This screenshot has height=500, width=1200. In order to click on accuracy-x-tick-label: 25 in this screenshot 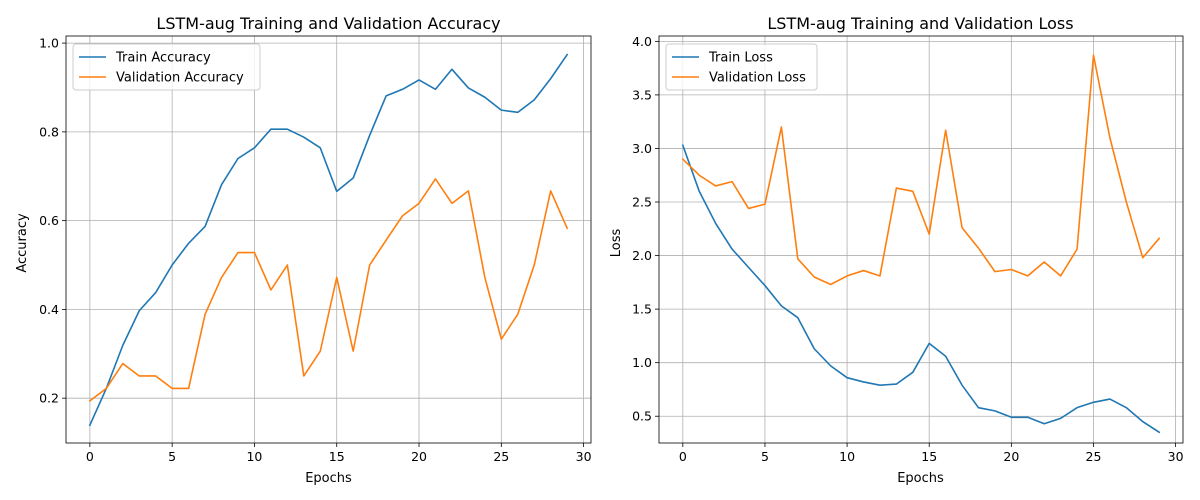, I will do `click(501, 456)`.